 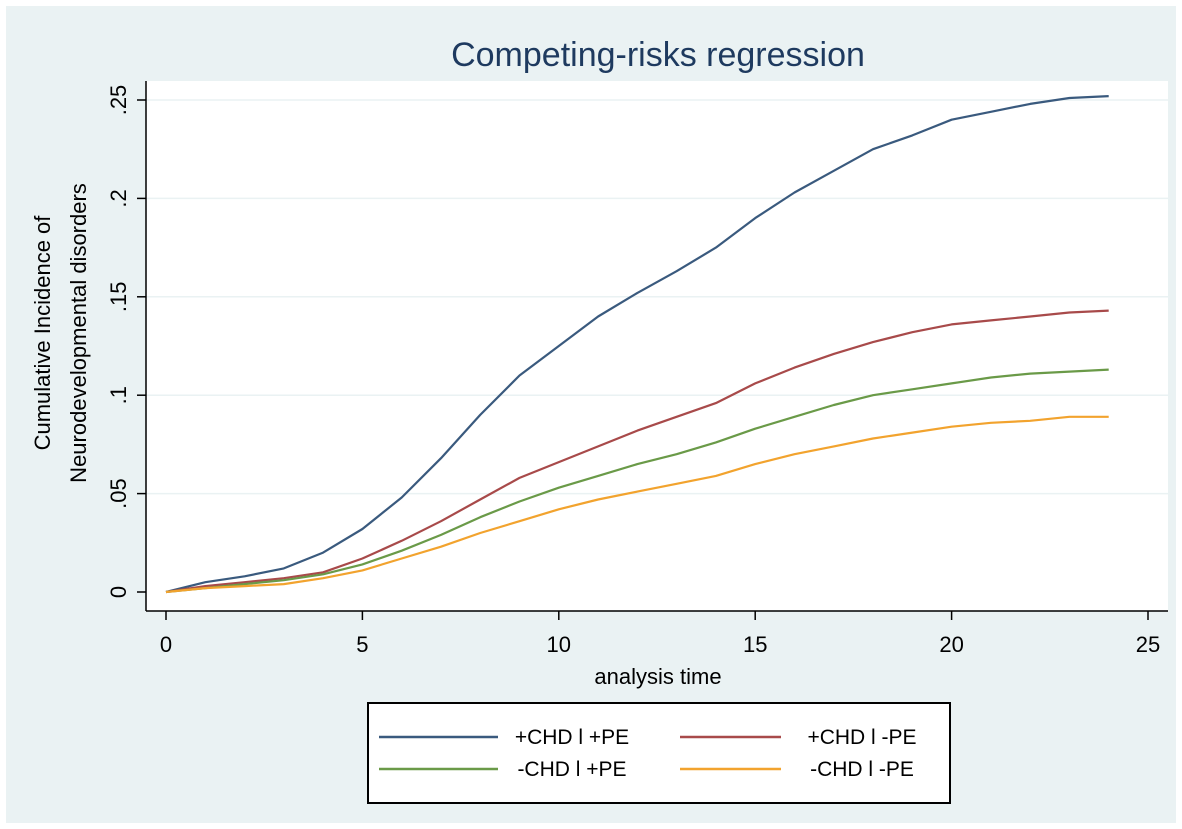 What do you see at coordinates (118, 297) in the screenshot?
I see `y-tick-label: .15` at bounding box center [118, 297].